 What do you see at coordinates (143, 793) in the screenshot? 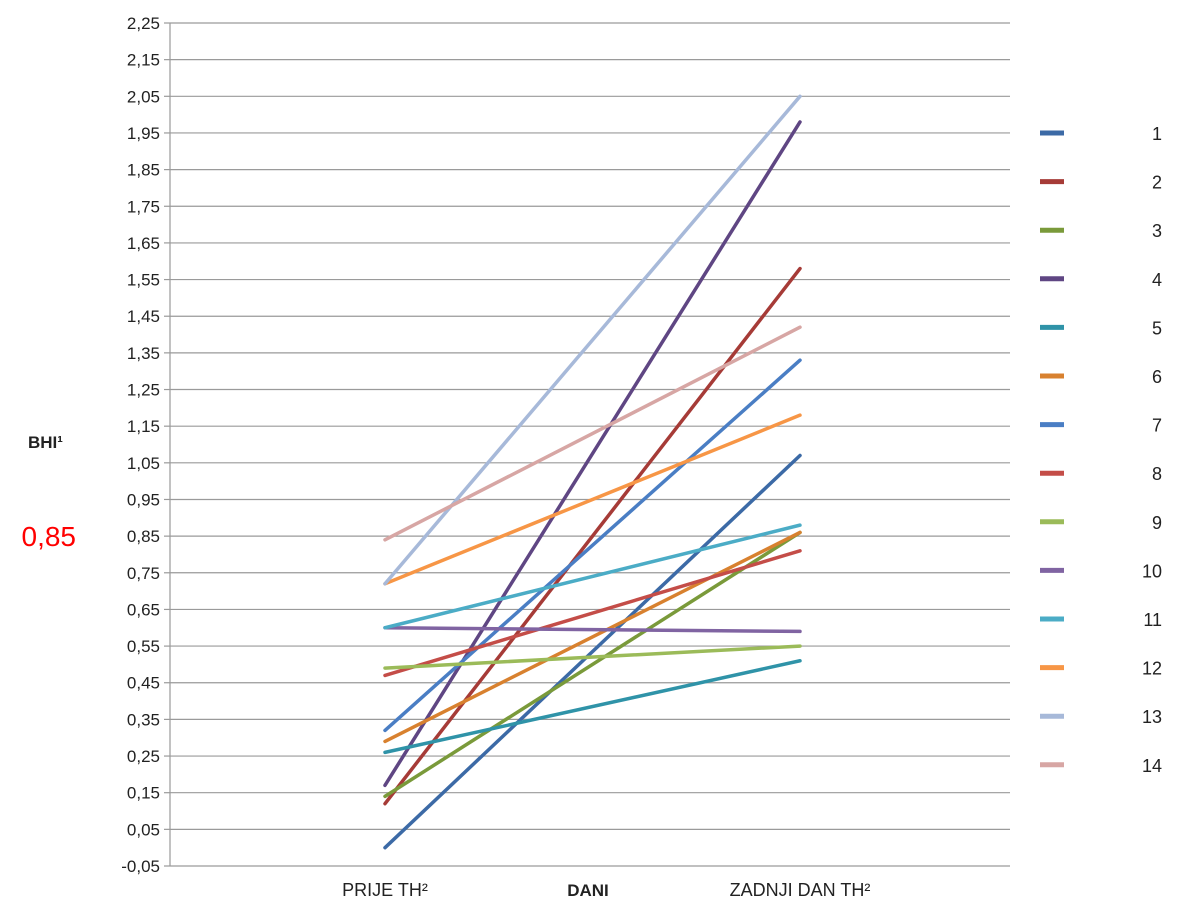
I see `y-tick-label: 0,15` at bounding box center [143, 793].